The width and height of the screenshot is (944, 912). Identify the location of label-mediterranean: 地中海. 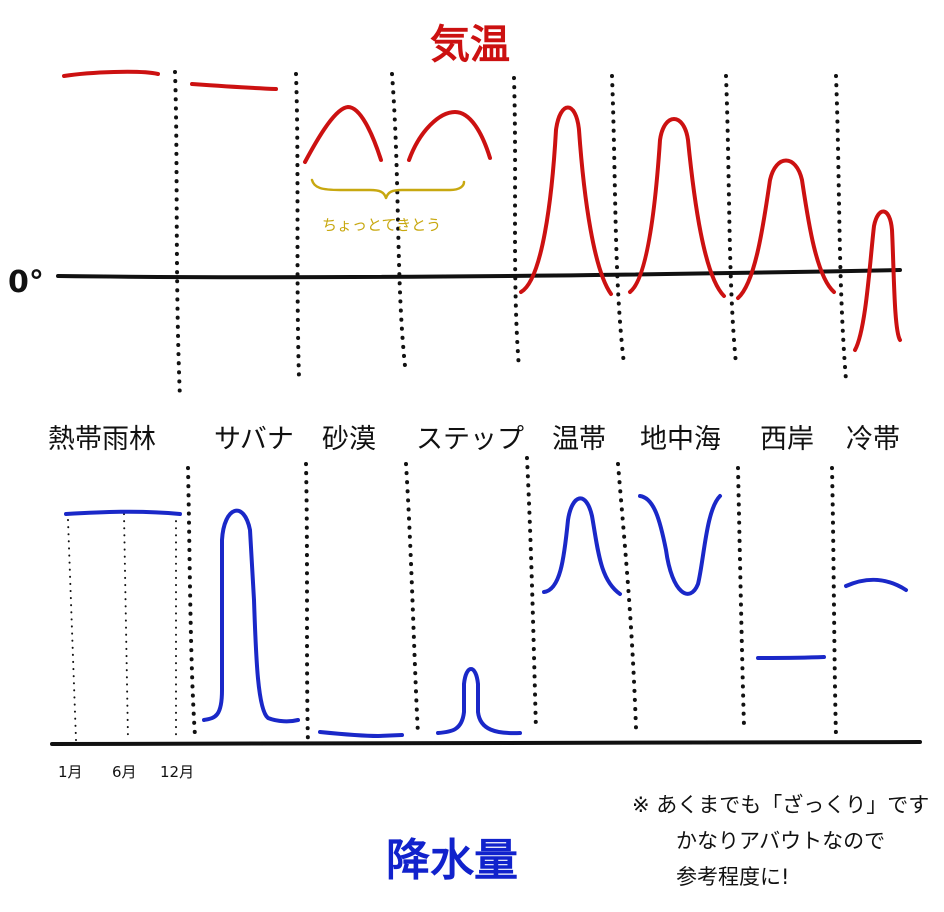
(680, 439).